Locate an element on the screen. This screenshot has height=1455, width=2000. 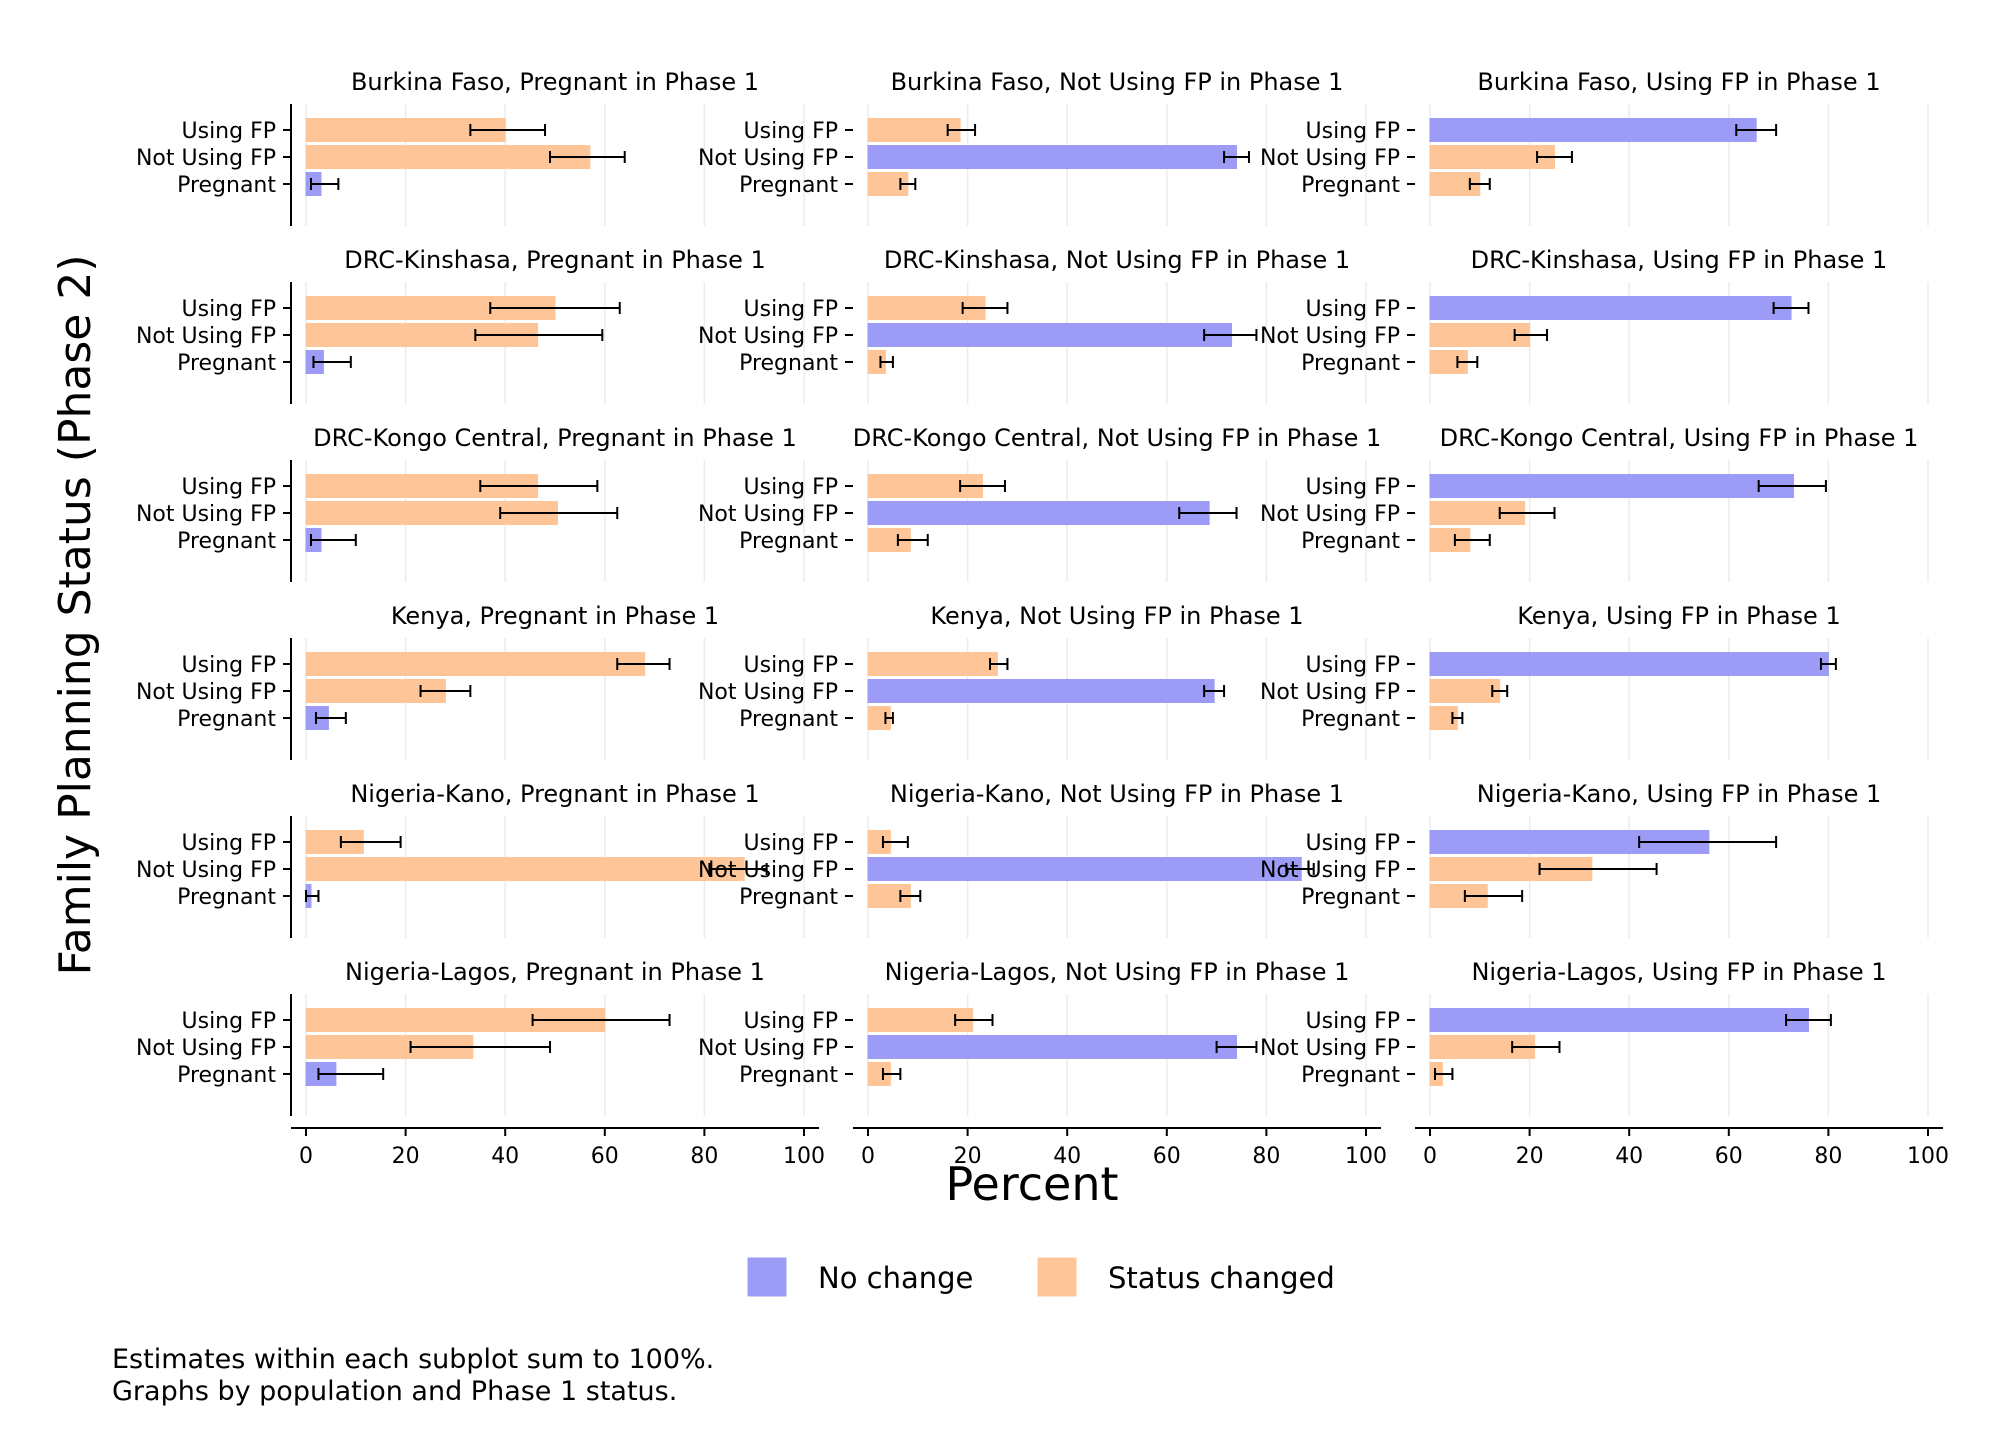
legend-label: Status changed is located at coordinates (1221, 1278).